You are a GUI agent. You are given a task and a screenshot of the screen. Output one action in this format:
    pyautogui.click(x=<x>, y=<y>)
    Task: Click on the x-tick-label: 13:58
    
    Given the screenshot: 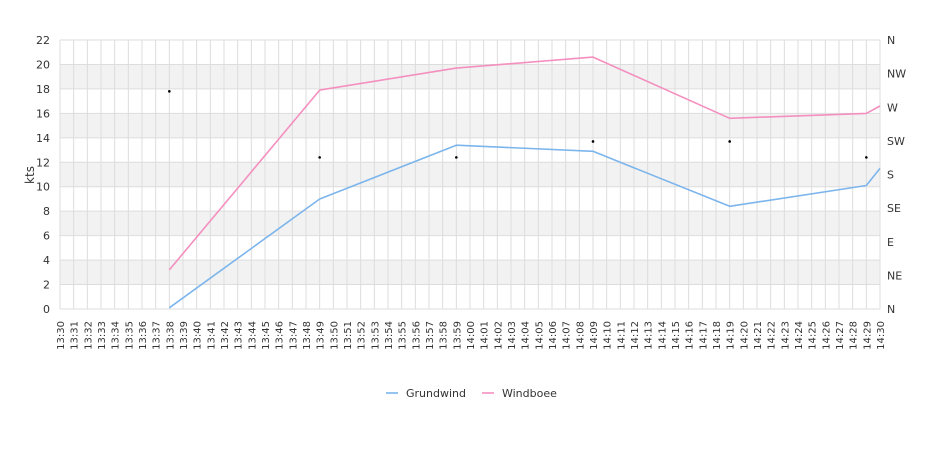 What is the action you would take?
    pyautogui.click(x=444, y=335)
    